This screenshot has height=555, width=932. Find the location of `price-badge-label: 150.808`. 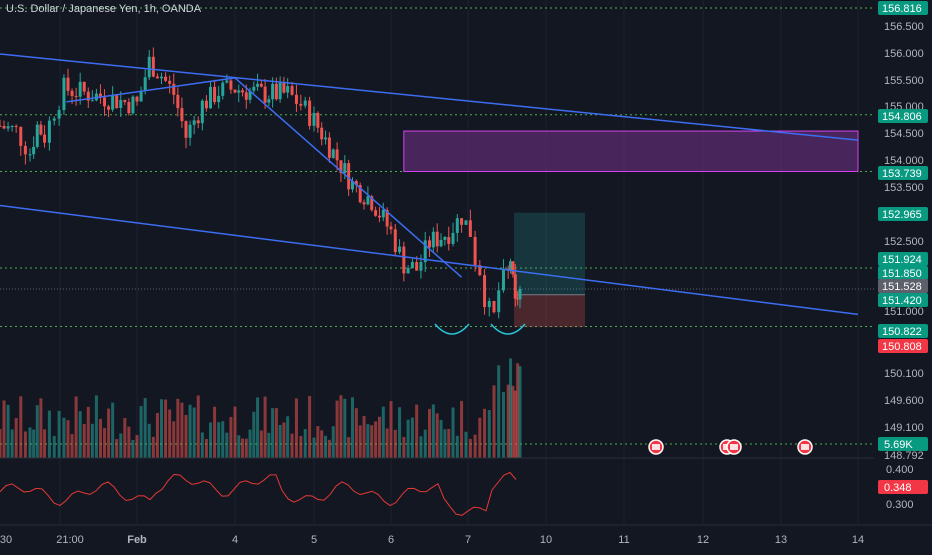

price-badge-label: 150.808 is located at coordinates (902, 347).